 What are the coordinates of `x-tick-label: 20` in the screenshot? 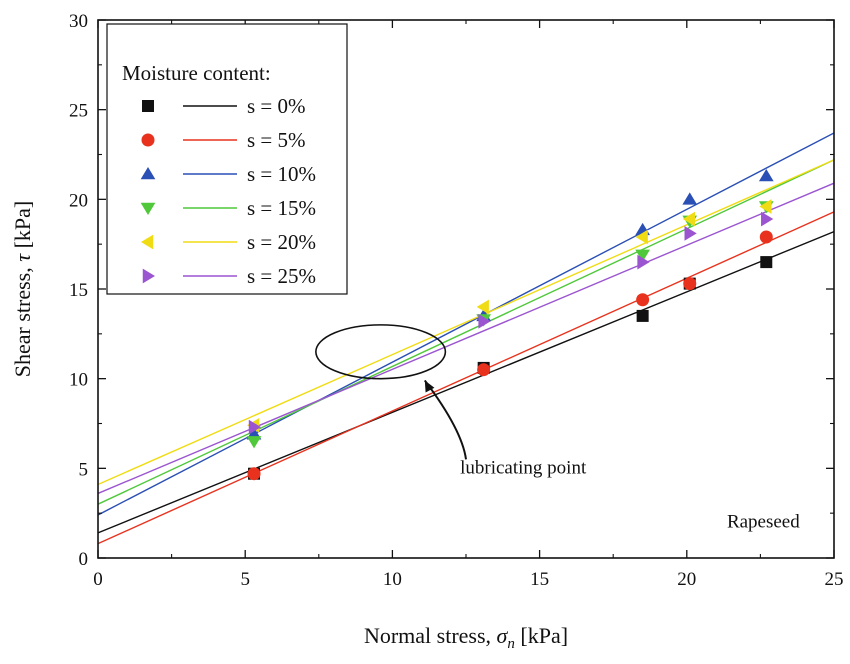 It's located at (686, 579).